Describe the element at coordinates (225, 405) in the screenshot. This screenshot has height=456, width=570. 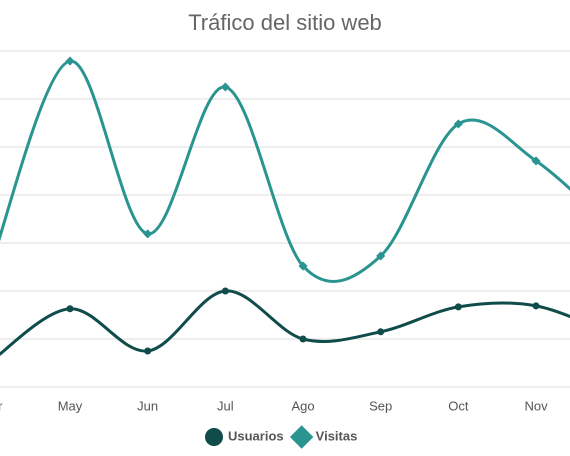
I see `x-tick-label: Jul` at that location.